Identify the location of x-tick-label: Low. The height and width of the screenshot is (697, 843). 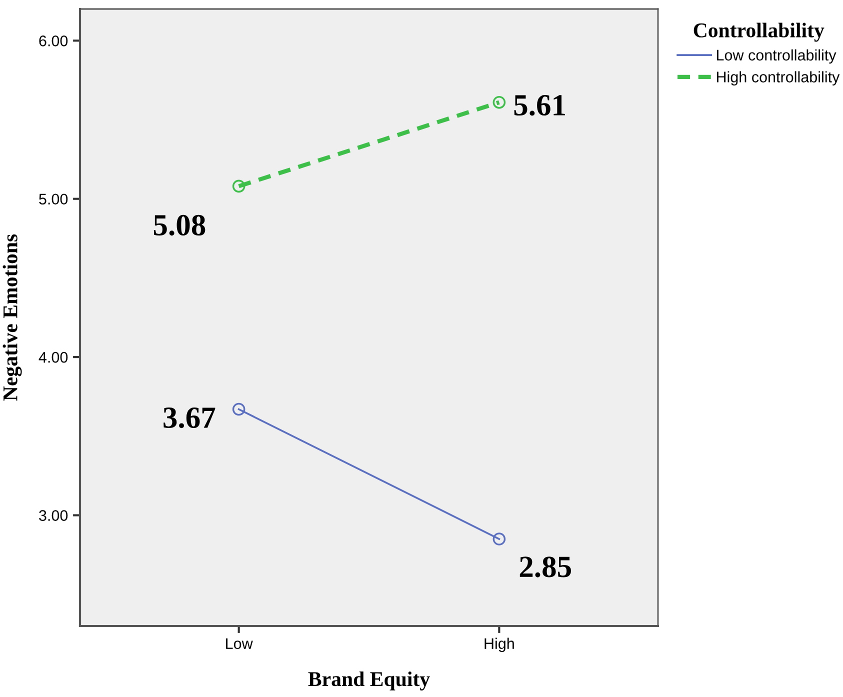
(239, 644).